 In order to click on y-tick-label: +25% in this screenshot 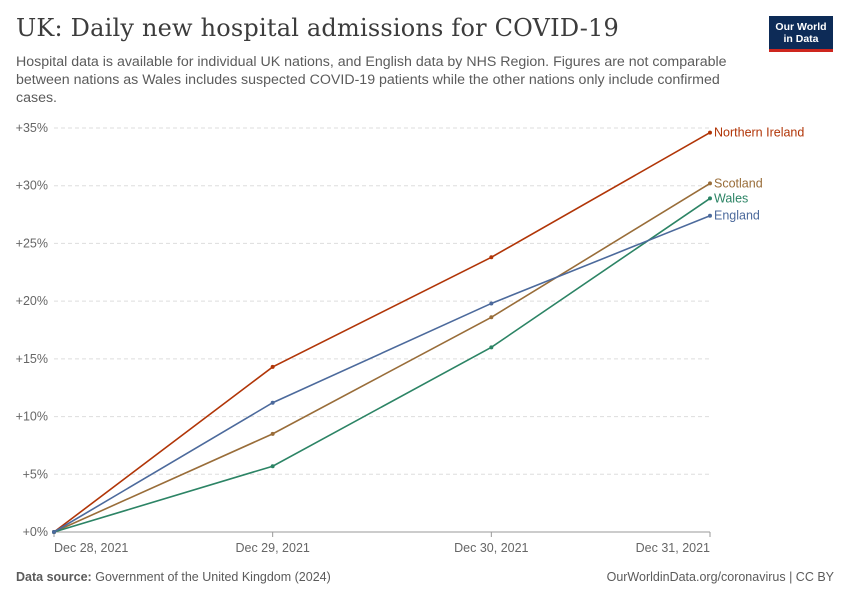, I will do `click(32, 243)`.